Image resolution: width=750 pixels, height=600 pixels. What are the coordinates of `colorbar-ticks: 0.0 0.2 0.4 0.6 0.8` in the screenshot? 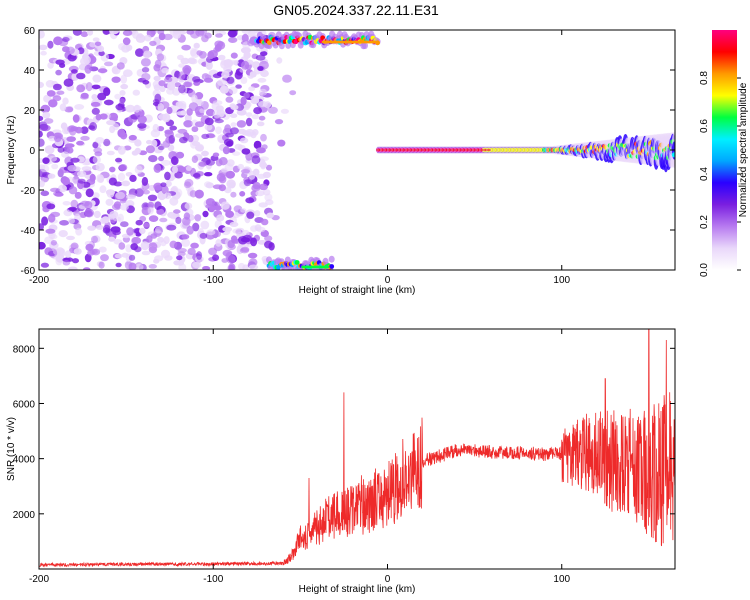 It's located at (720, 174).